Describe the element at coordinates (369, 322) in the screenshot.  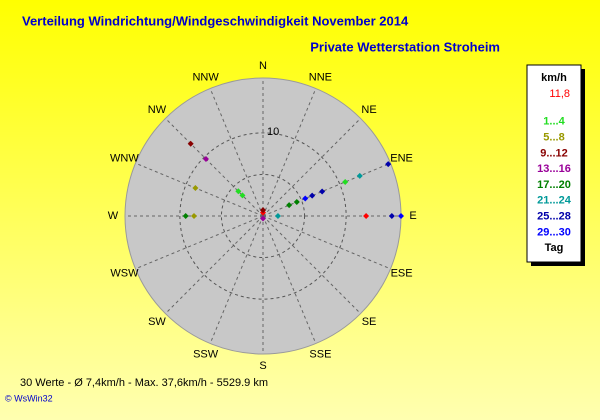
I see `direction-label: SE` at that location.